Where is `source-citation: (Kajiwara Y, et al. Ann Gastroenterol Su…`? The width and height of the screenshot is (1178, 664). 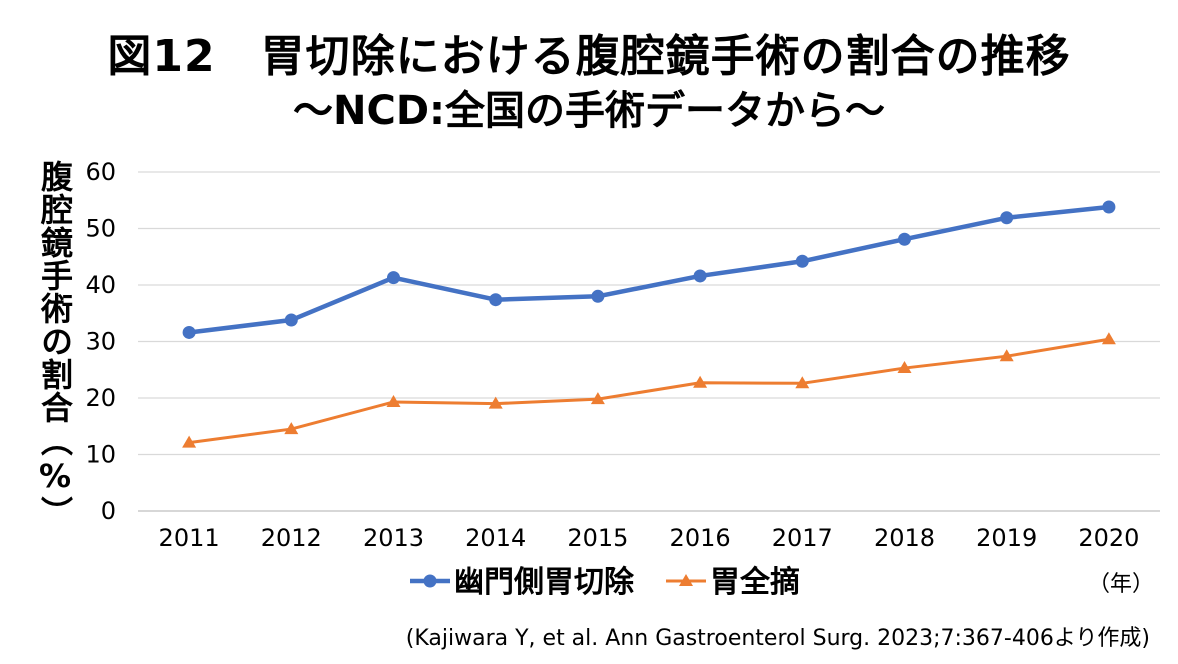 source-citation: (Kajiwara Y, et al. Ann Gastroenterol Su… is located at coordinates (777, 638).